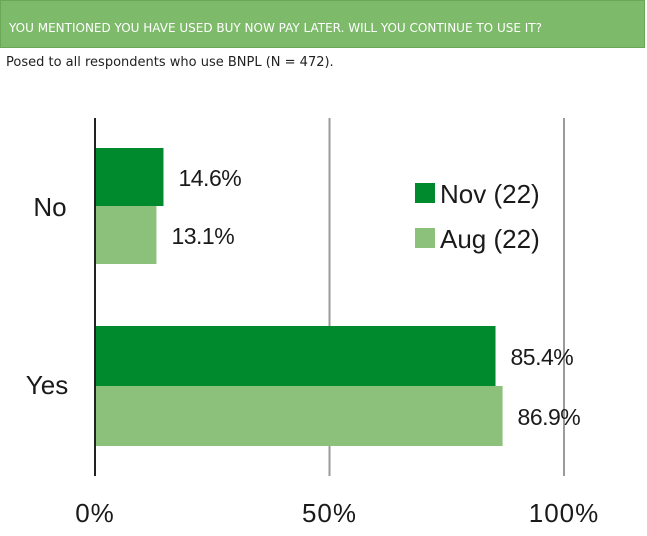  I want to click on bar-no-nov, so click(129, 177).